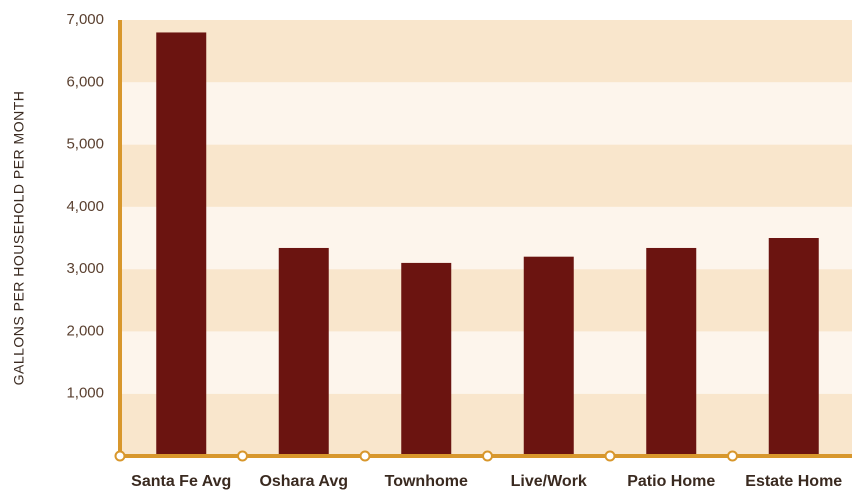 The image size is (852, 492). I want to click on y-tick-label: 1,000, so click(85, 393).